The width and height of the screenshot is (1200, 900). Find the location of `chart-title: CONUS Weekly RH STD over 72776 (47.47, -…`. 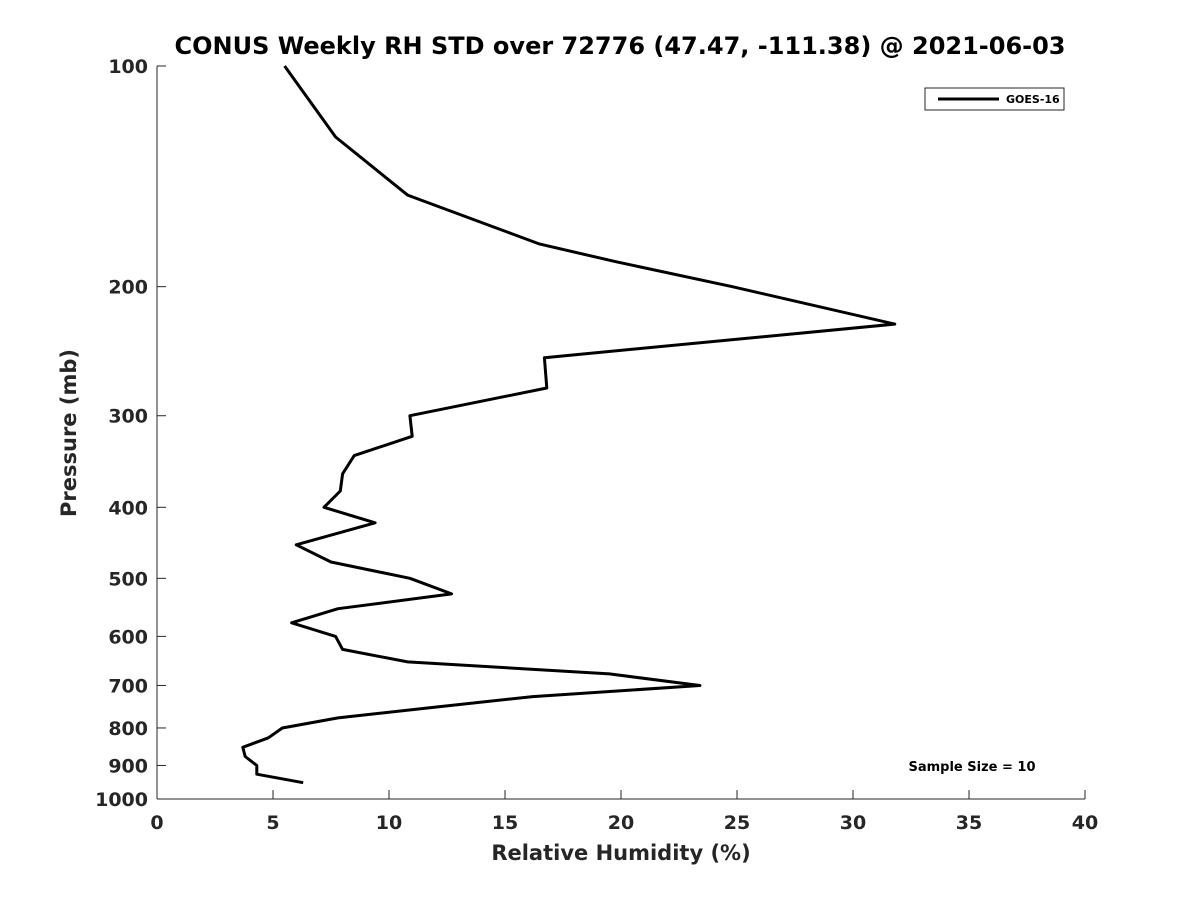

chart-title: CONUS Weekly RH STD over 72776 (47.47, -… is located at coordinates (619, 46).